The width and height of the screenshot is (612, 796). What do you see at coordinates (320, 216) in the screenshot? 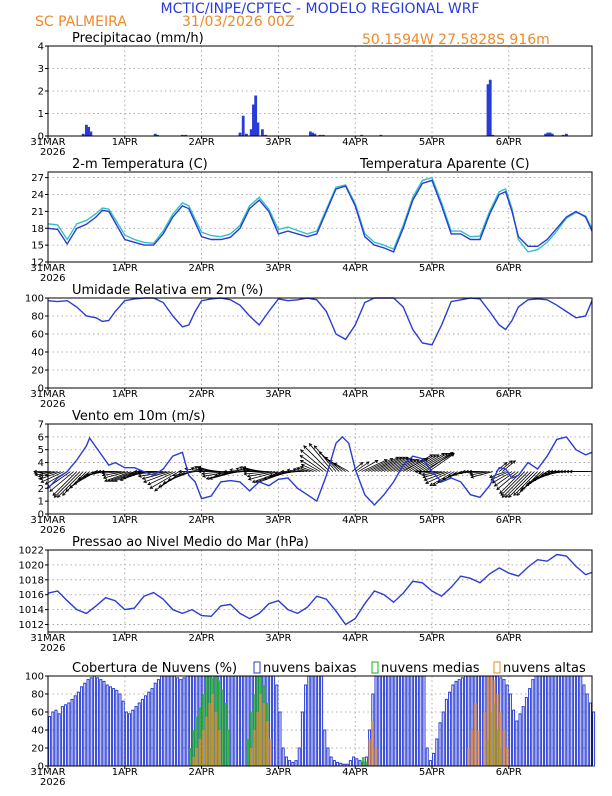
I see `series-line-temperature` at bounding box center [320, 216].